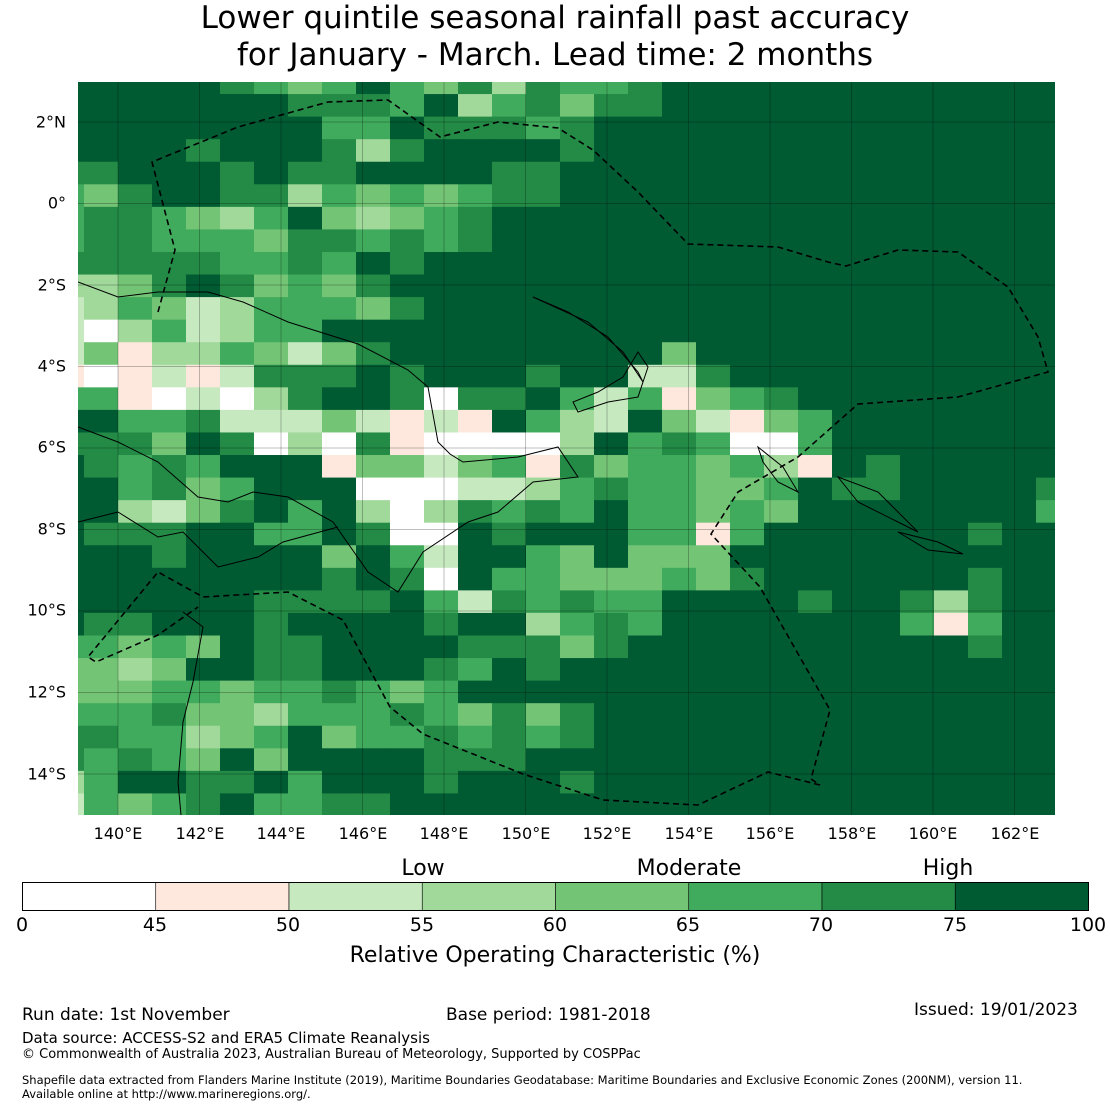 The height and width of the screenshot is (1110, 1110). What do you see at coordinates (688, 925) in the screenshot?
I see `colorbar-tick-label: 65` at bounding box center [688, 925].